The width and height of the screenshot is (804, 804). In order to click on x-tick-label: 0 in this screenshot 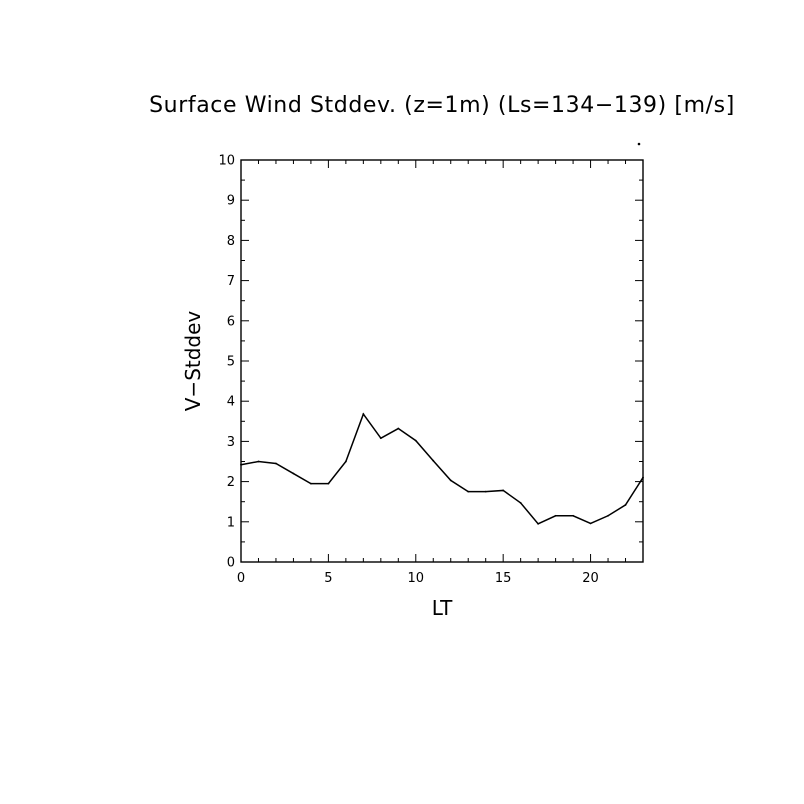, I will do `click(241, 578)`.